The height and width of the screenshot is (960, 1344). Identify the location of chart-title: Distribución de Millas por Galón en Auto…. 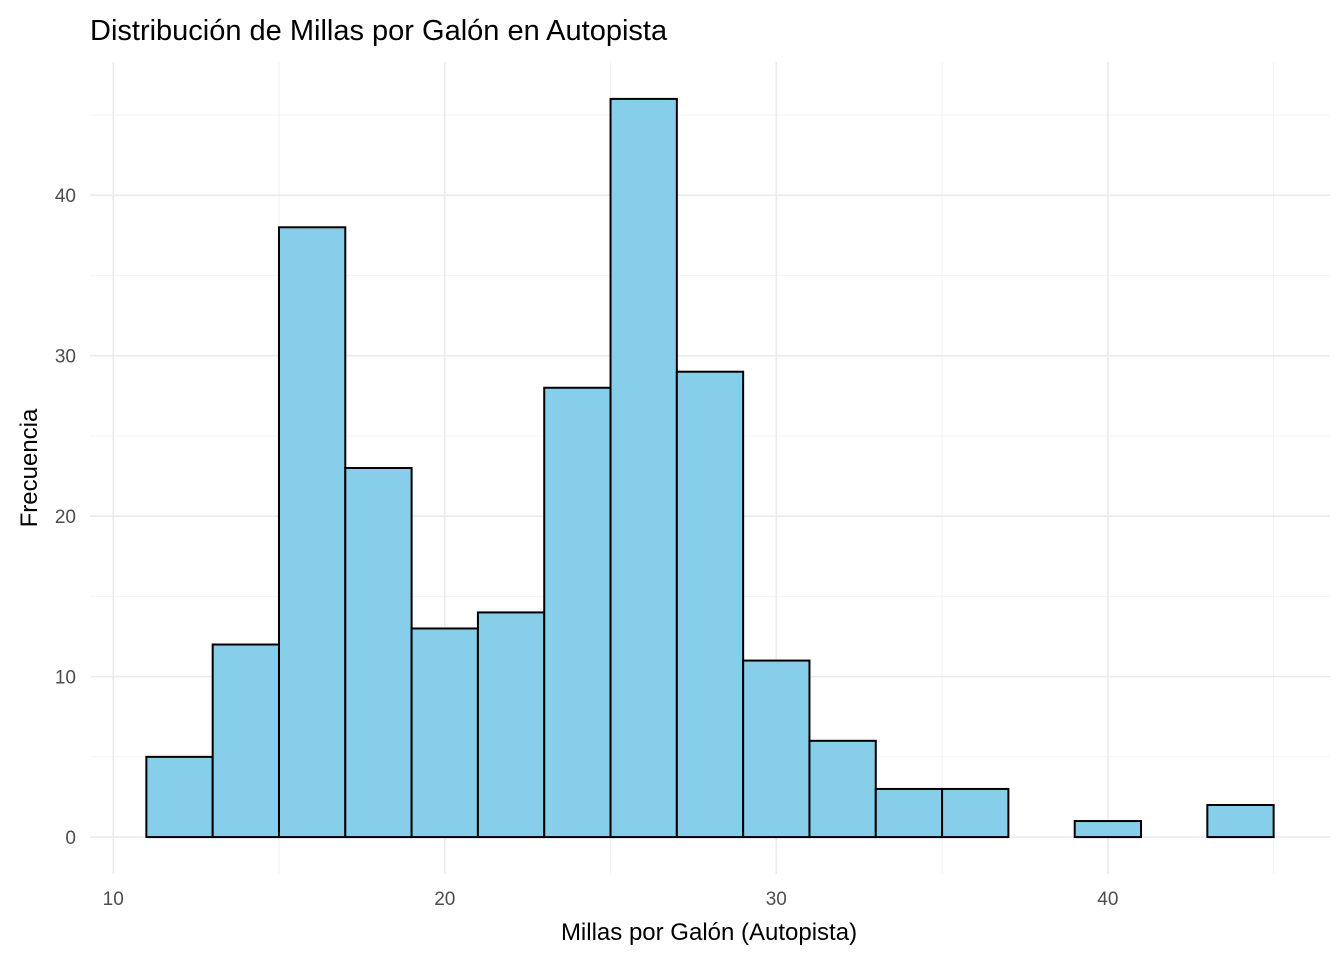
(379, 31).